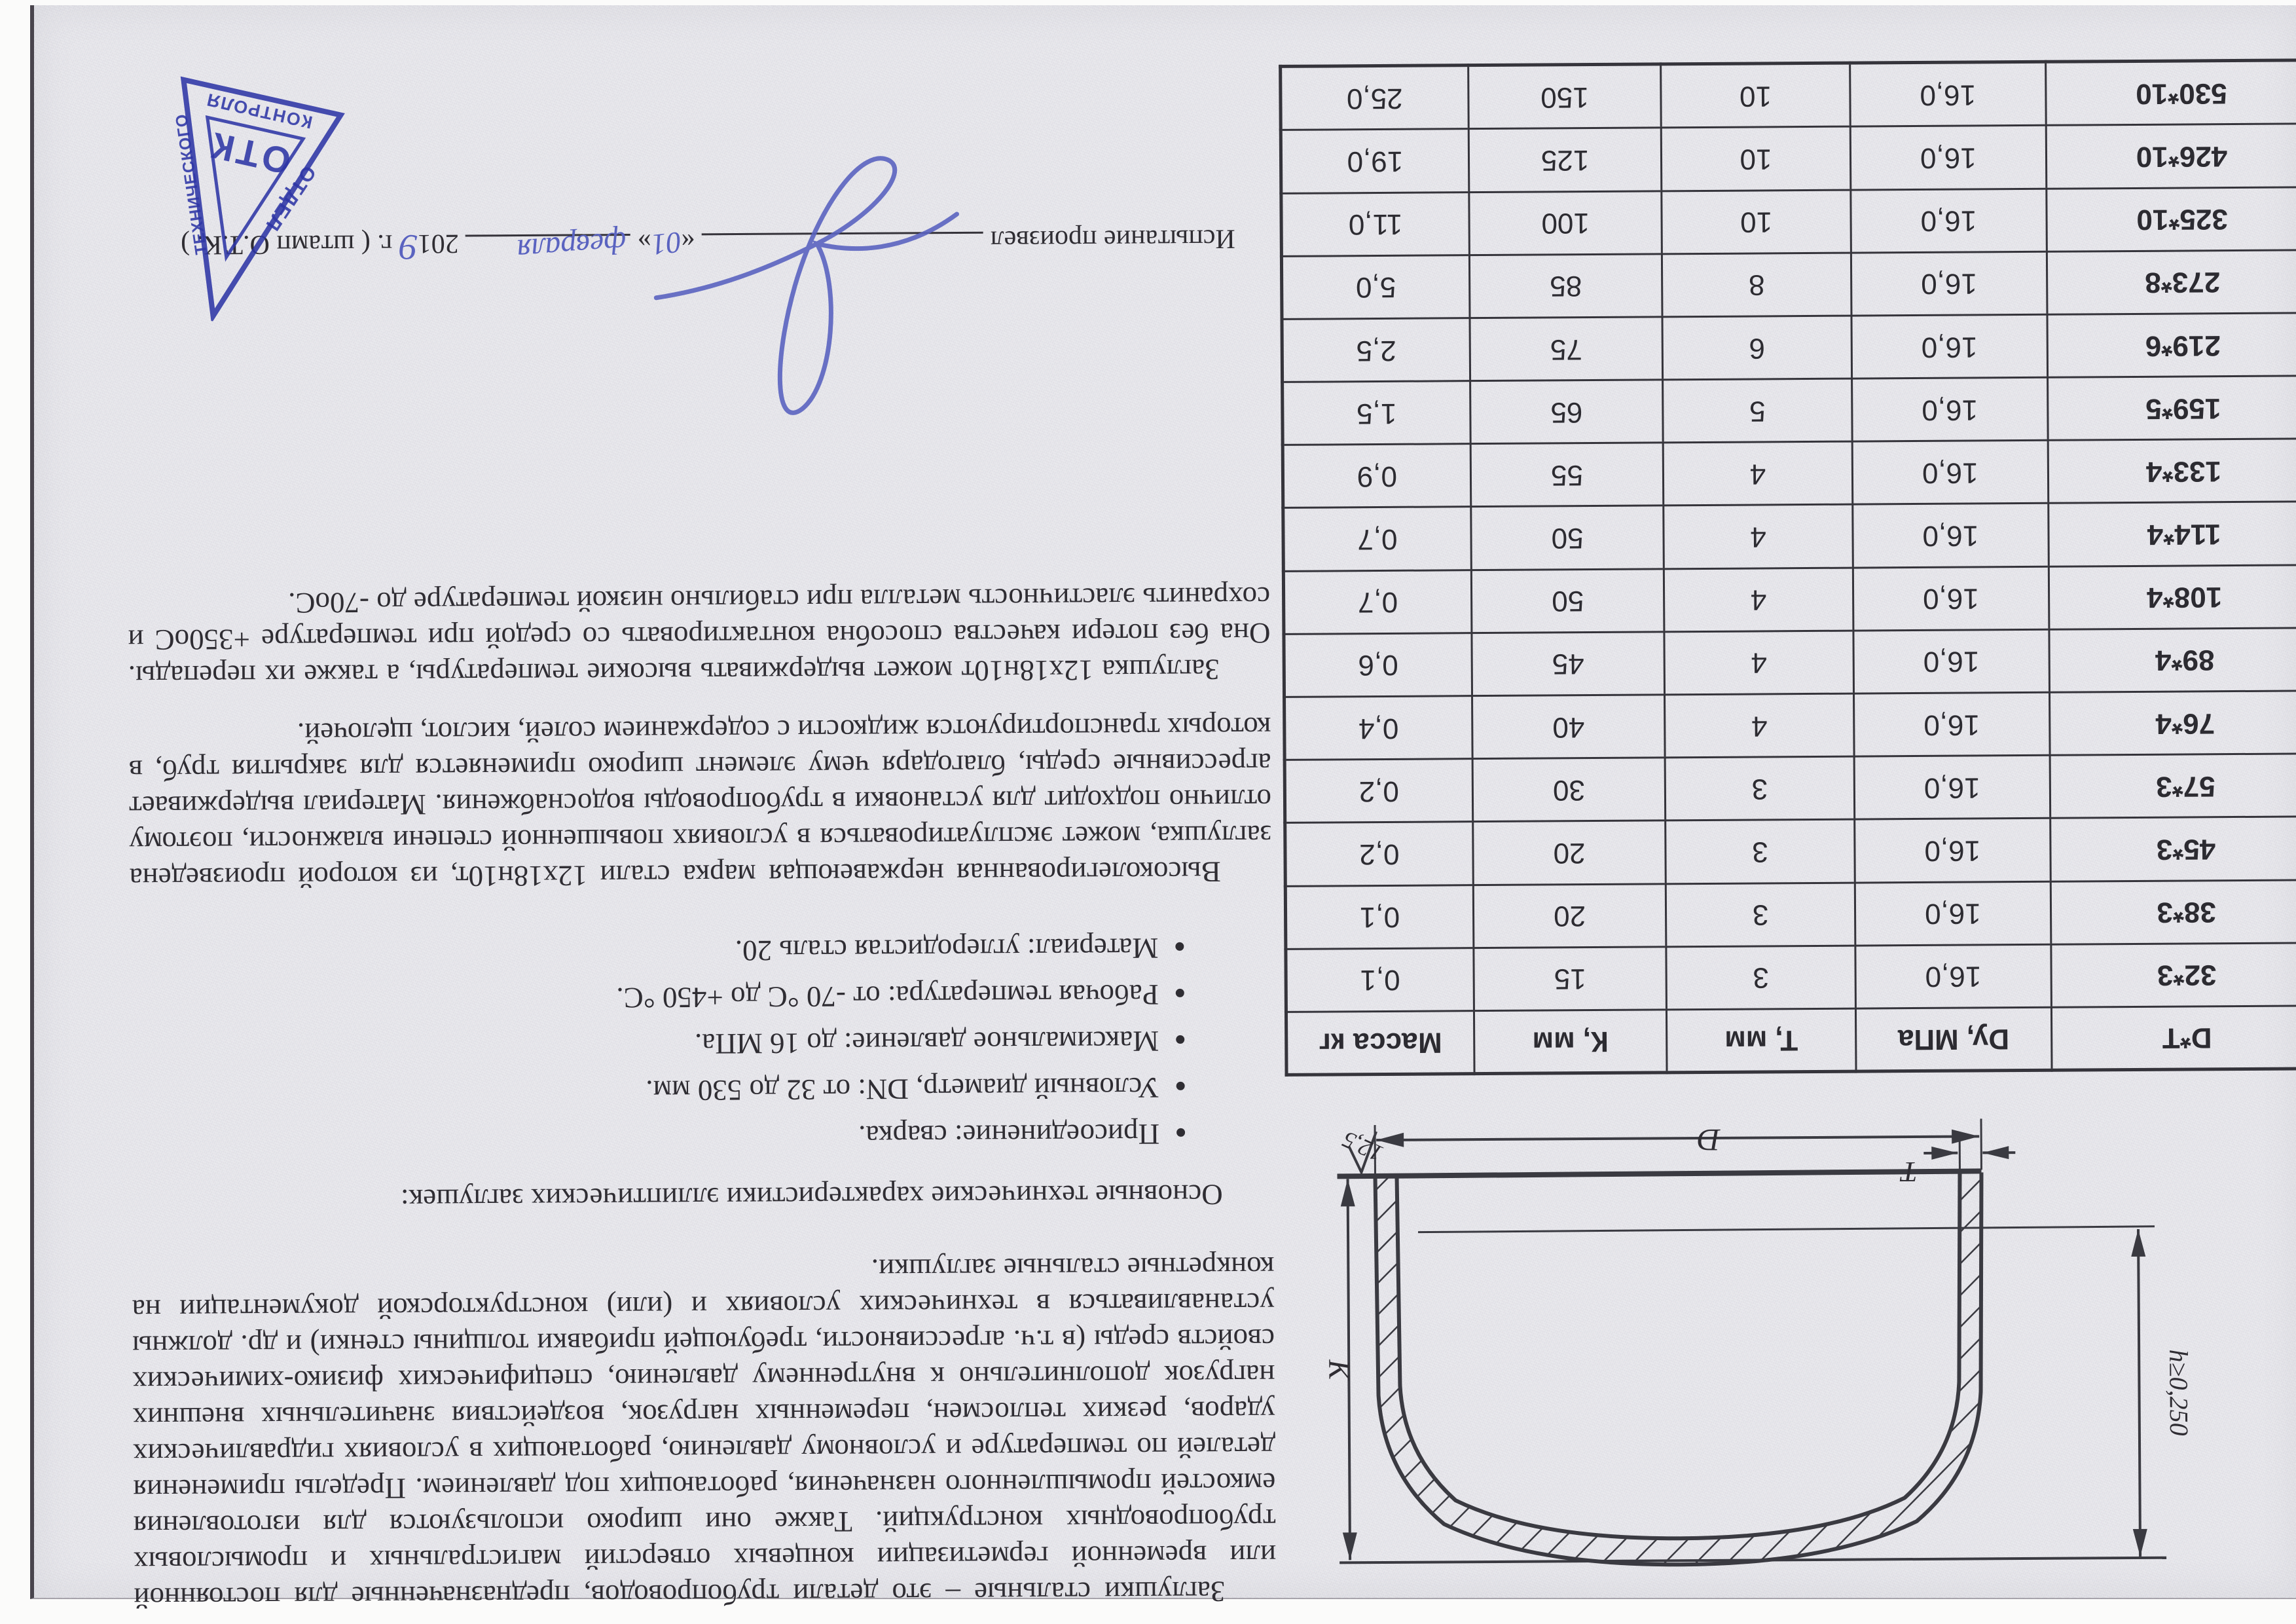 The image size is (2296, 1624). I want to click on size-table-header-cell: Dy, МПа, so click(1953, 1039).